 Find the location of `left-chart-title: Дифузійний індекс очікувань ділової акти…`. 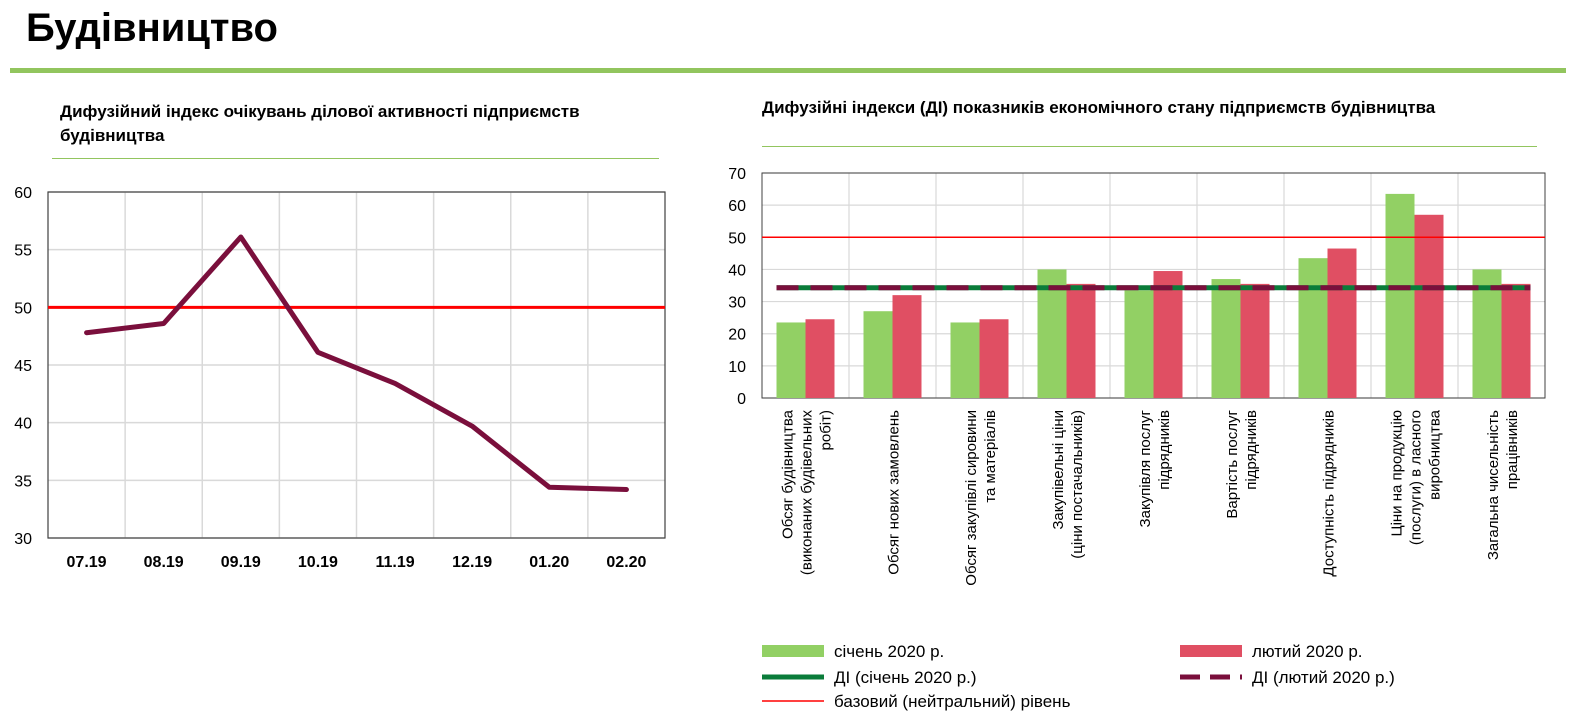

left-chart-title: Дифузійний індекс очікувань ділової акти… is located at coordinates (320, 123).